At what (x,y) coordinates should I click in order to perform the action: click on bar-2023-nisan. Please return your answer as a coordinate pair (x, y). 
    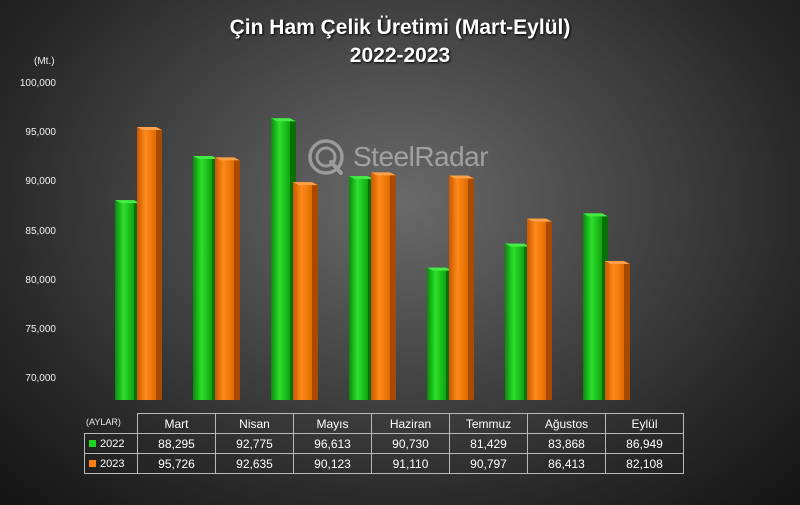
    Looking at the image, I should click on (227, 278).